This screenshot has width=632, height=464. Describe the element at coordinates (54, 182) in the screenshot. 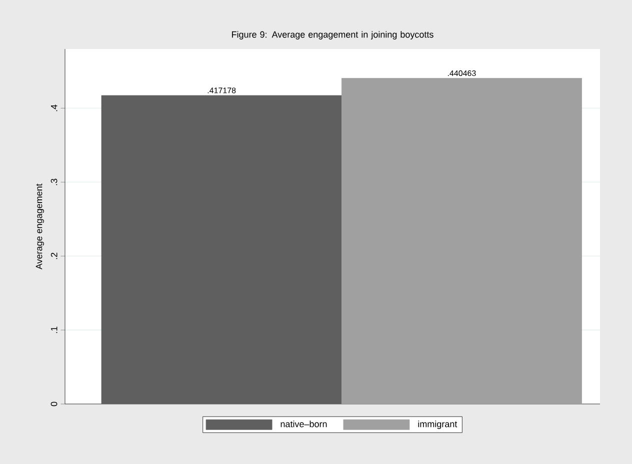

I see `y-tick-label: .3` at that location.